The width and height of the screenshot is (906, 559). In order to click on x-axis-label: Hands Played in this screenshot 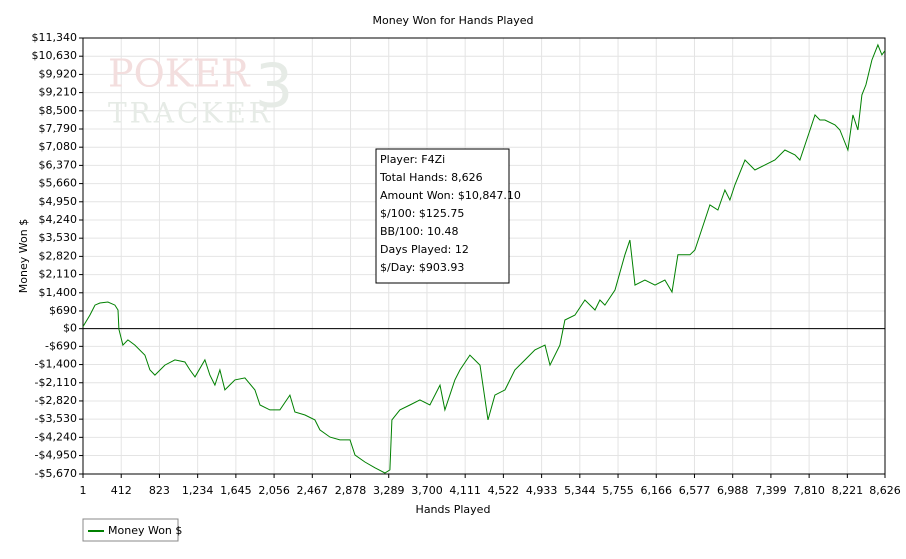, I will do `click(453, 509)`.